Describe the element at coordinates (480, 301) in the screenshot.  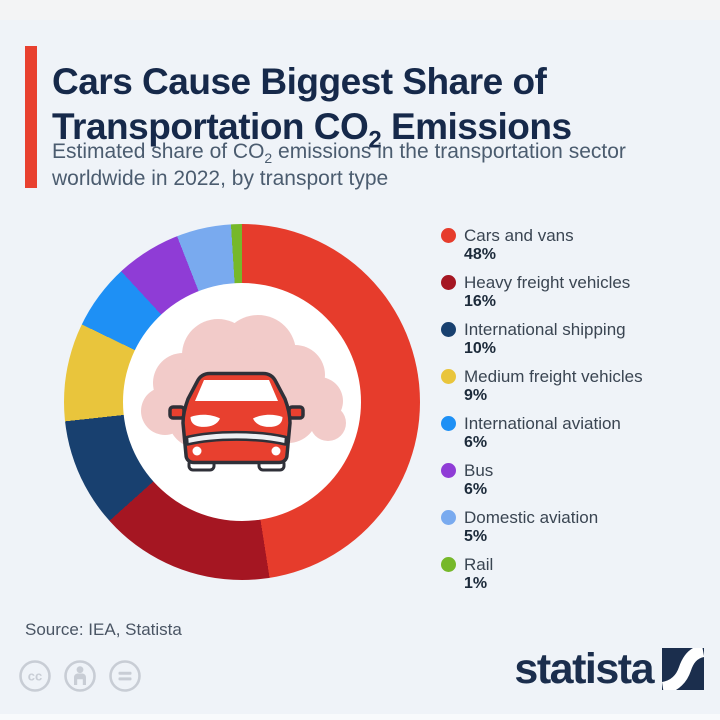
I see `legend-value: 16%` at that location.